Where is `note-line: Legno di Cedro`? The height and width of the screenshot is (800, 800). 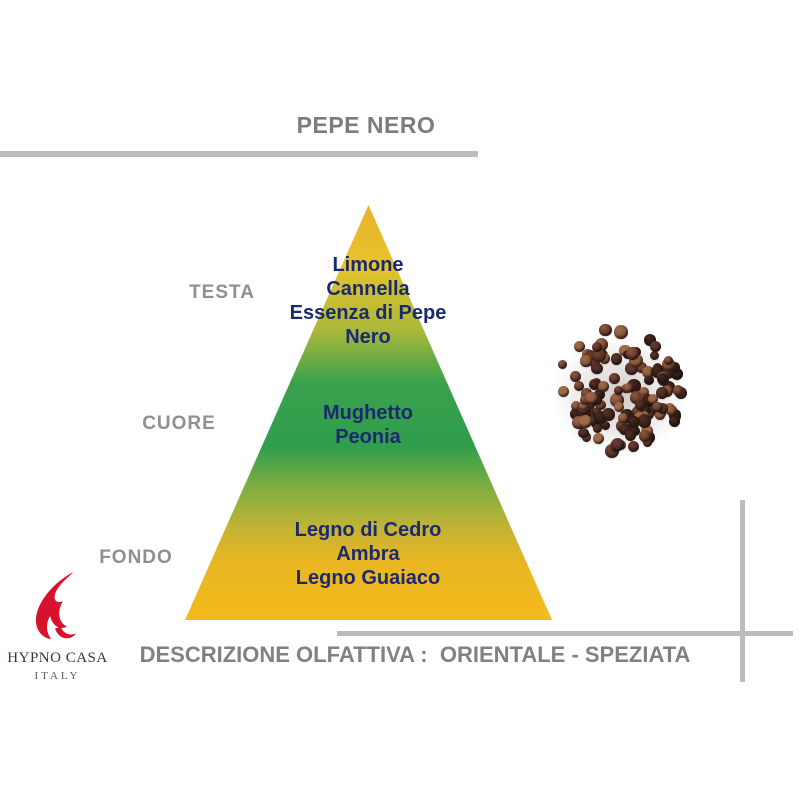
note-line: Legno di Cedro is located at coordinates (368, 530).